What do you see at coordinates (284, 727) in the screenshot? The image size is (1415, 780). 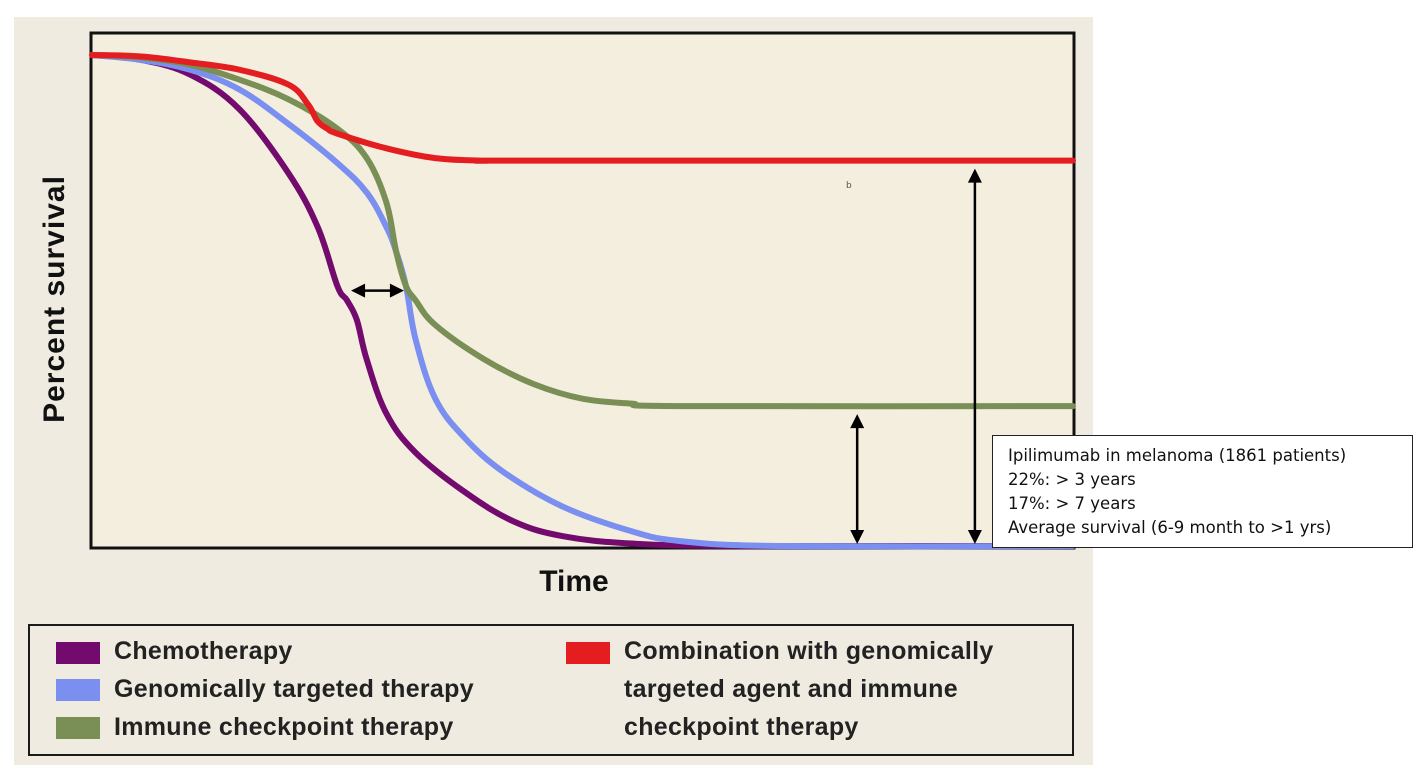 I see `legend-label-immune-checkpoint: Immune checkpoint therapy` at bounding box center [284, 727].